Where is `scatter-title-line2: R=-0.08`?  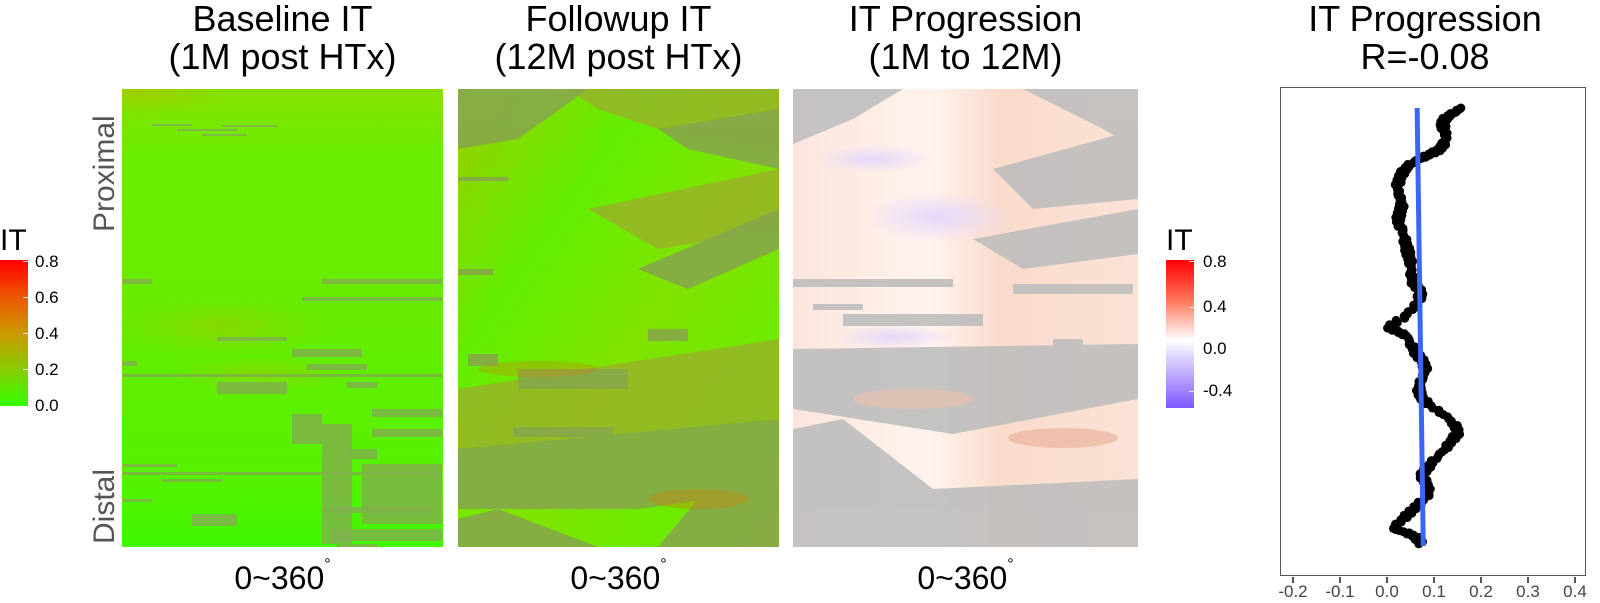 scatter-title-line2: R=-0.08 is located at coordinates (1425, 56).